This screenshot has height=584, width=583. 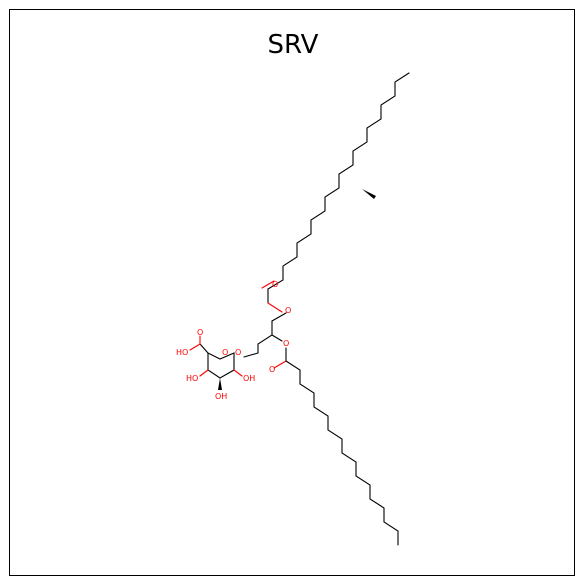 I want to click on atom-oh-4: OH, so click(x=249, y=378).